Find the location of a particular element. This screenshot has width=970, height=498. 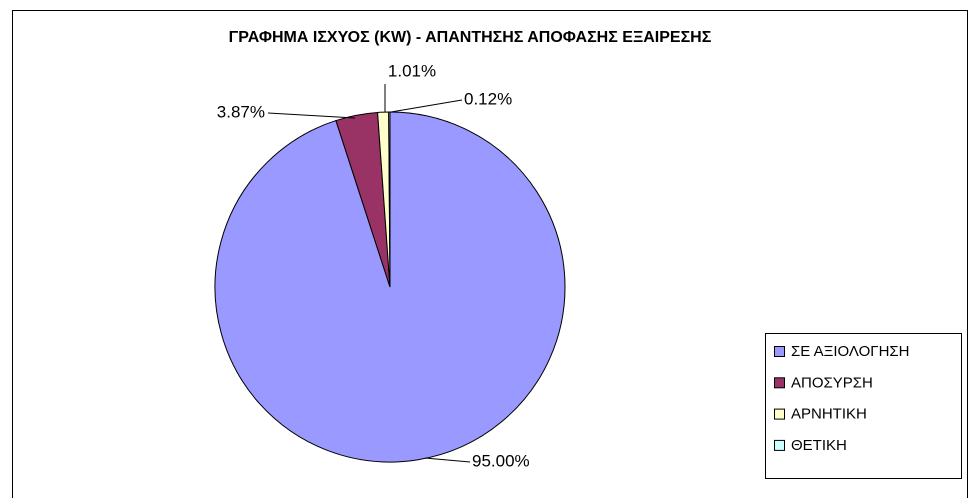

data-label: 0.12% is located at coordinates (488, 98).